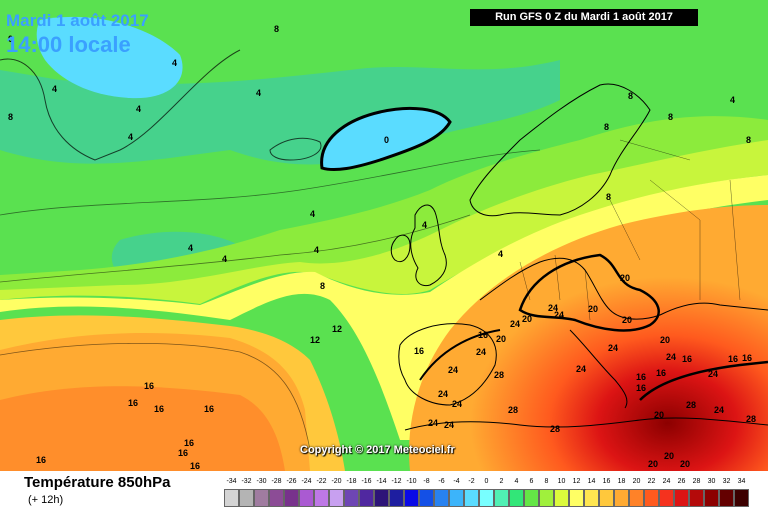 The height and width of the screenshot is (512, 768). Describe the element at coordinates (561, 481) in the screenshot. I see `scale-tick-label: 10` at that location.